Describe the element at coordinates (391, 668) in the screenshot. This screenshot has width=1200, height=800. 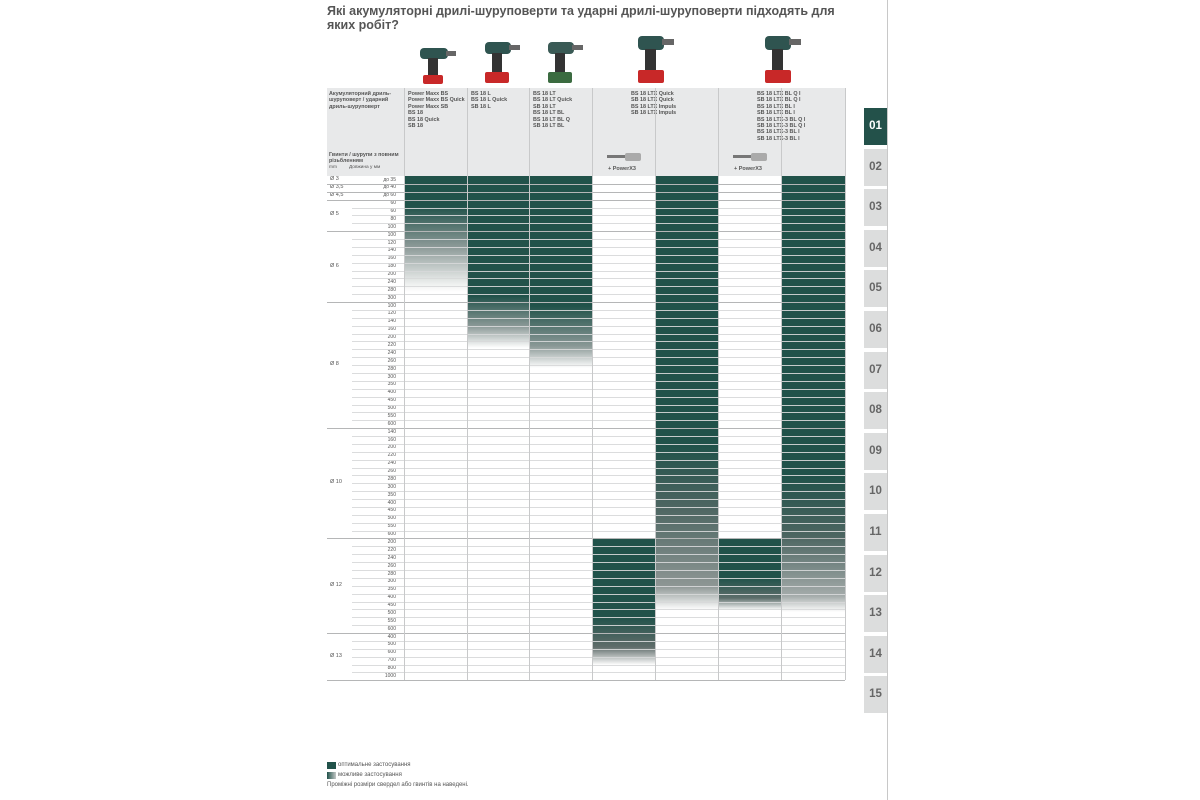
I see `row-length-label: 800` at that location.